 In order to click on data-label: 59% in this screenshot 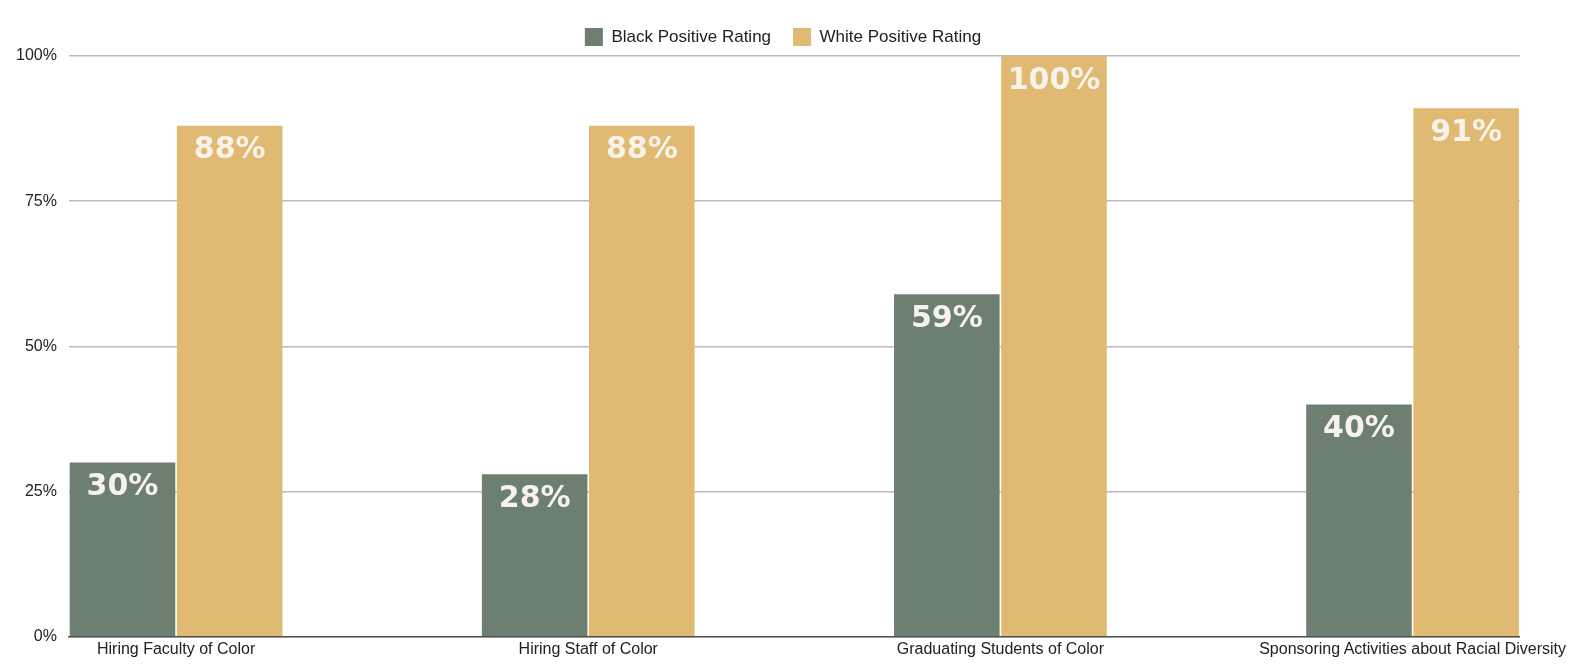, I will do `click(946, 316)`.